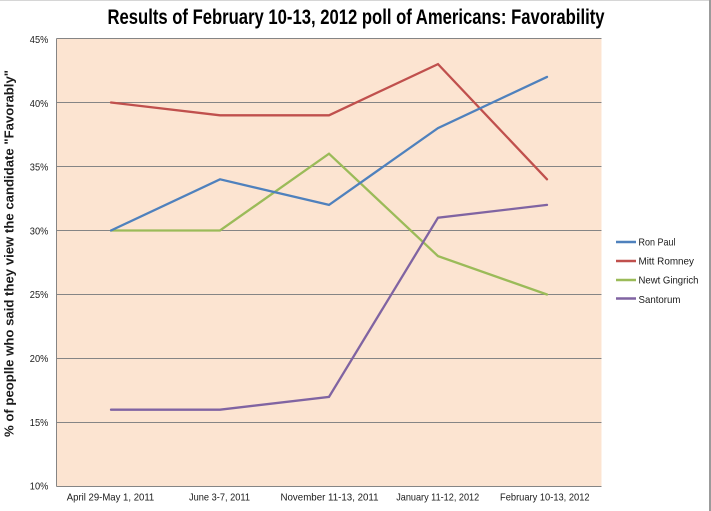  Describe the element at coordinates (39, 40) in the screenshot. I see `svg-text: 45%` at that location.